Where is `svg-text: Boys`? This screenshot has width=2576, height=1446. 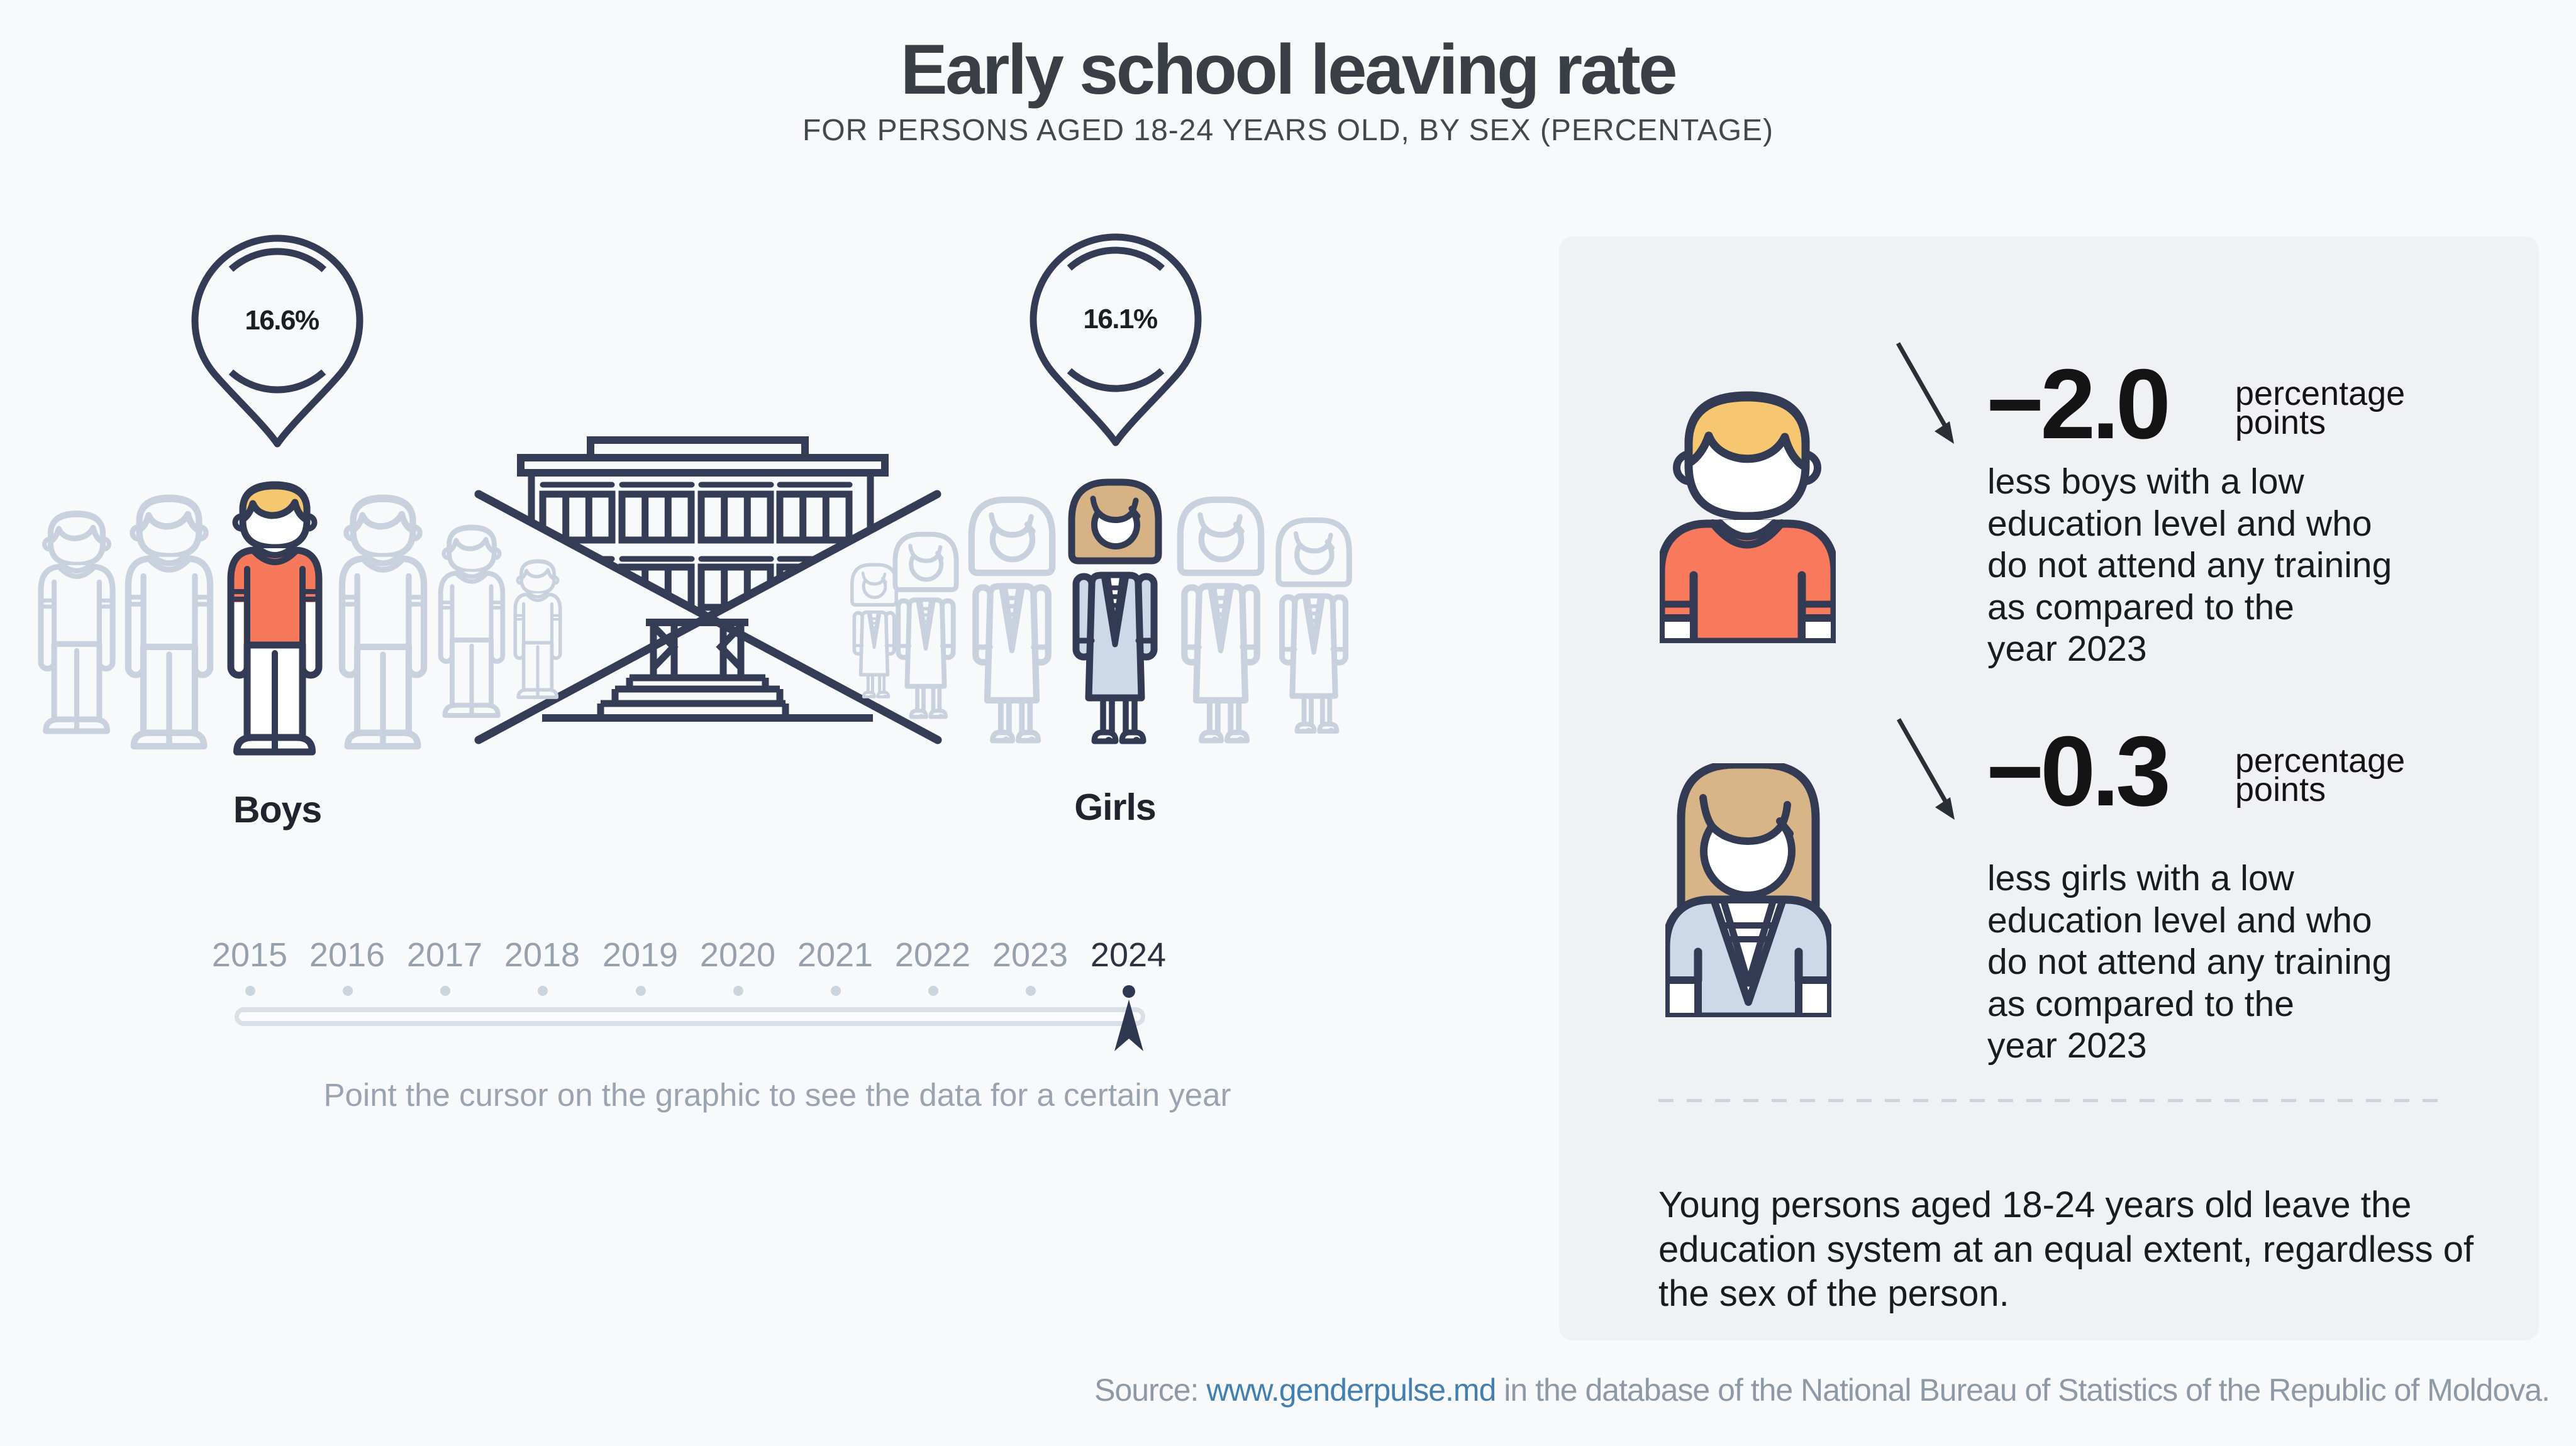 svg-text: Boys is located at coordinates (277, 810).